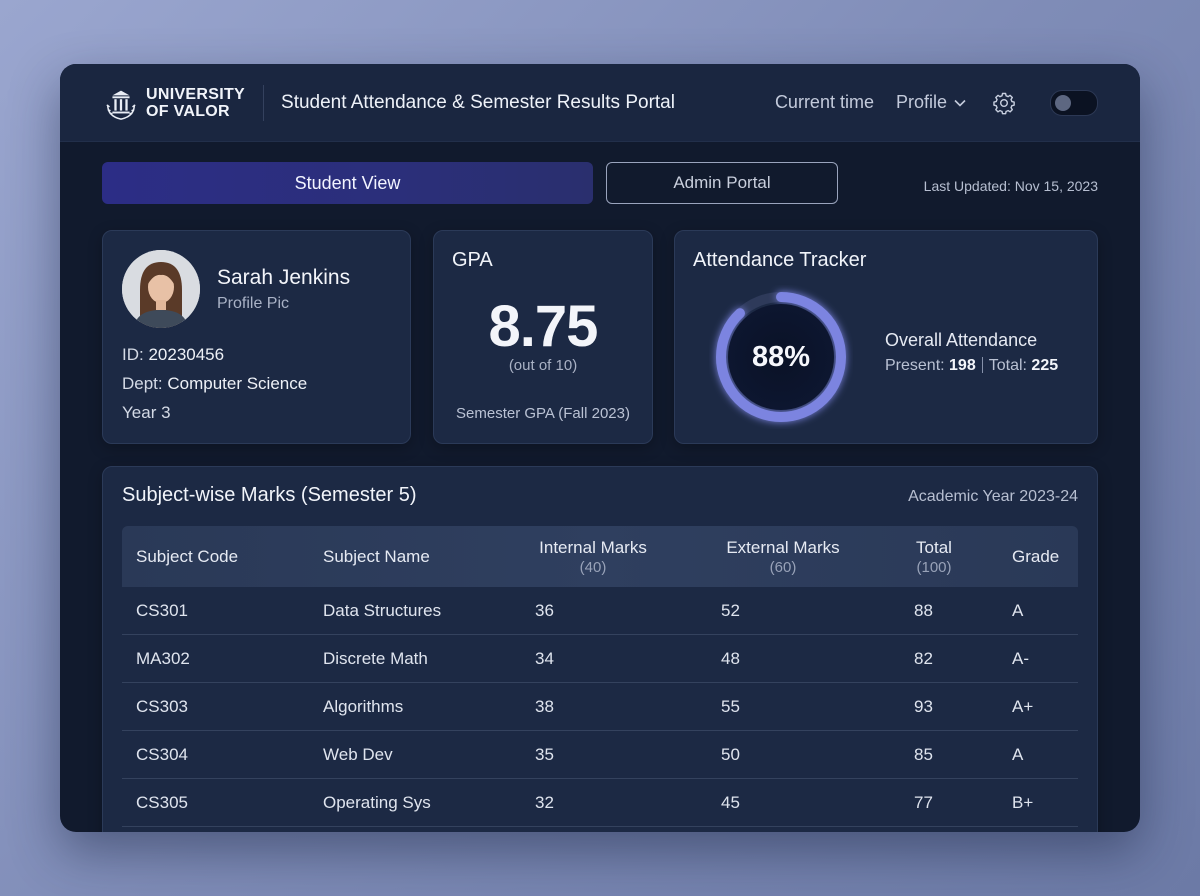  What do you see at coordinates (269, 495) in the screenshot?
I see `marks-title: Subject-wise Marks (Semester 5)` at bounding box center [269, 495].